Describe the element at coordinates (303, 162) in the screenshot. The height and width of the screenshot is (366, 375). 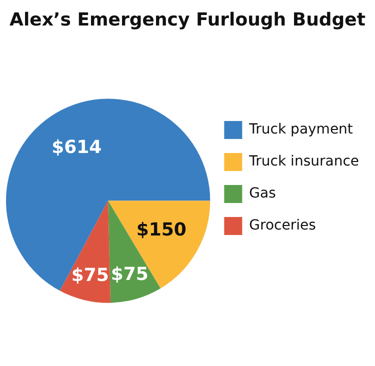
I see `legend-label: Truck insurance` at that location.